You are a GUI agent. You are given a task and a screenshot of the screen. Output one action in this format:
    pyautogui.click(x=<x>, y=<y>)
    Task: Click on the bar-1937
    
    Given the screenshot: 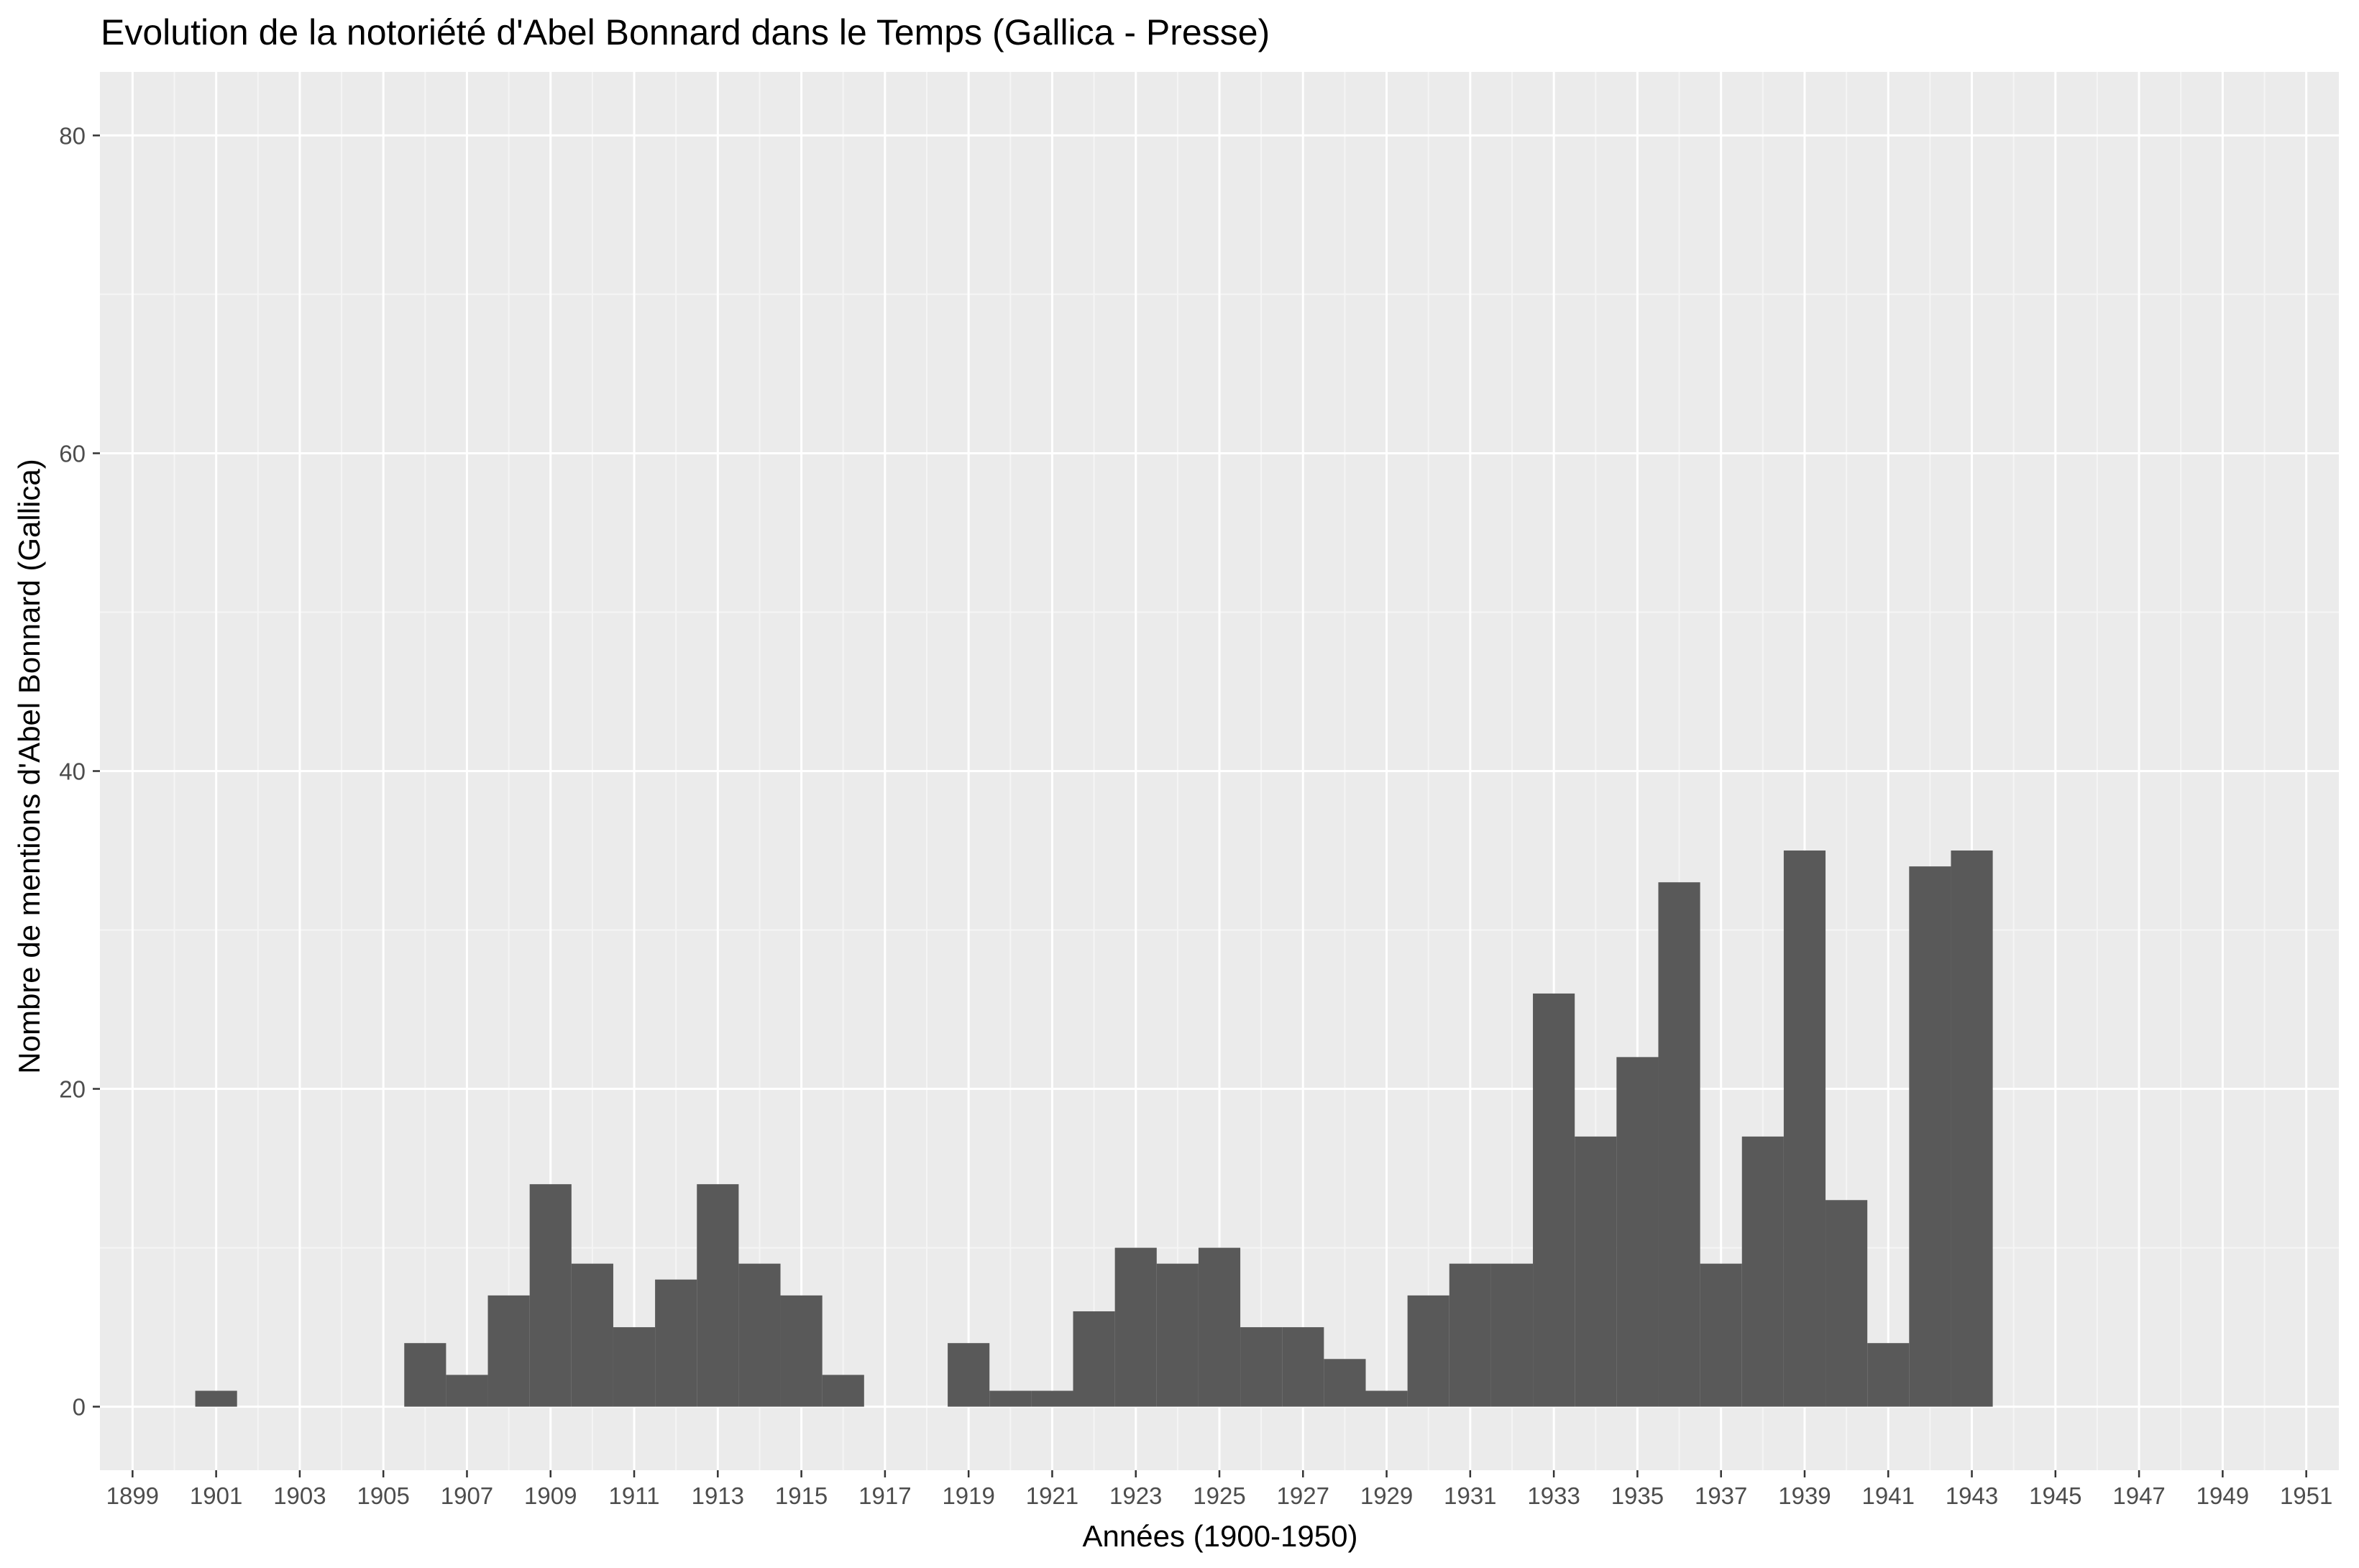 What is the action you would take?
    pyautogui.click(x=1721, y=1335)
    